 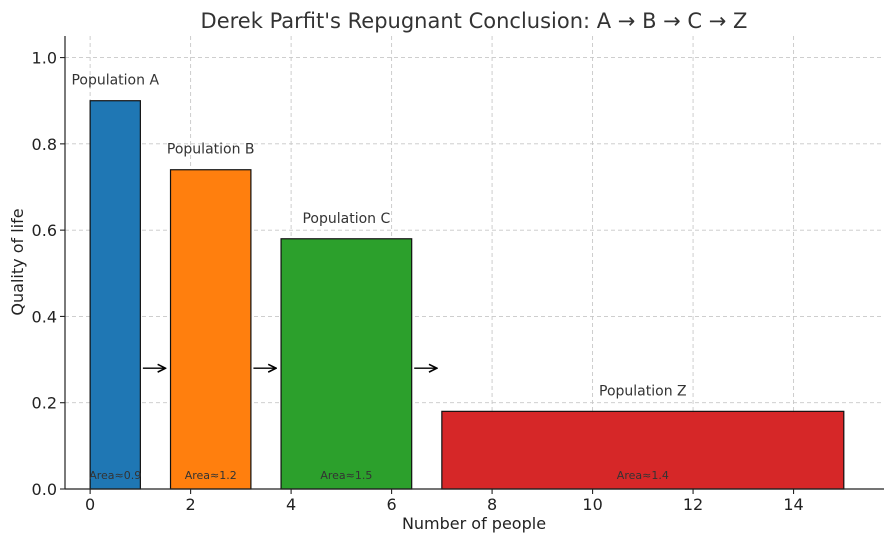 What do you see at coordinates (17, 261) in the screenshot?
I see `y-axis-label: Quality of life` at bounding box center [17, 261].